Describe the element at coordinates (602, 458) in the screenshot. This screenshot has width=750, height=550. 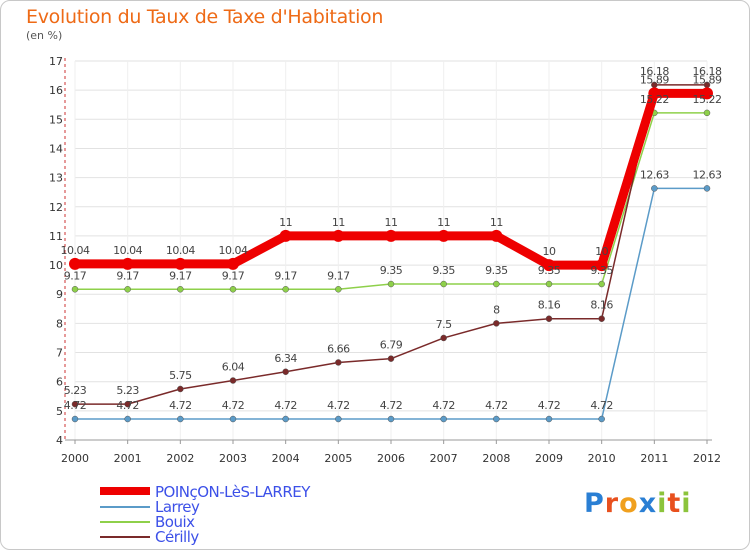
I see `x-tick-label: 2010` at that location.